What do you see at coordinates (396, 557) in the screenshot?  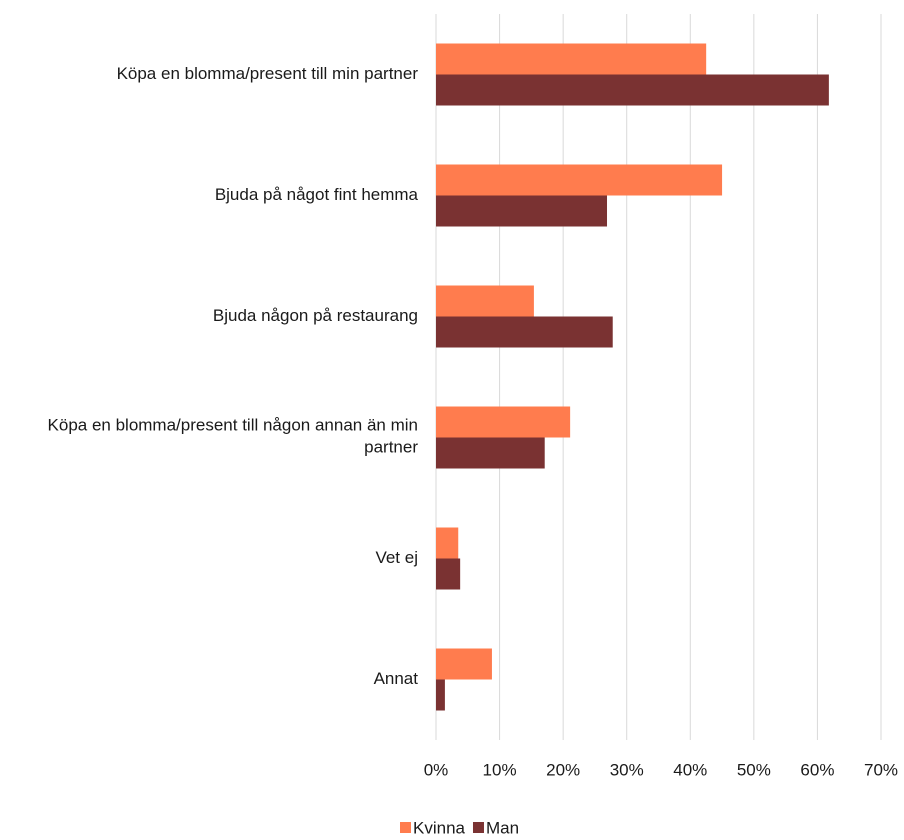 I see `y-tick-label: Vet ej` at bounding box center [396, 557].